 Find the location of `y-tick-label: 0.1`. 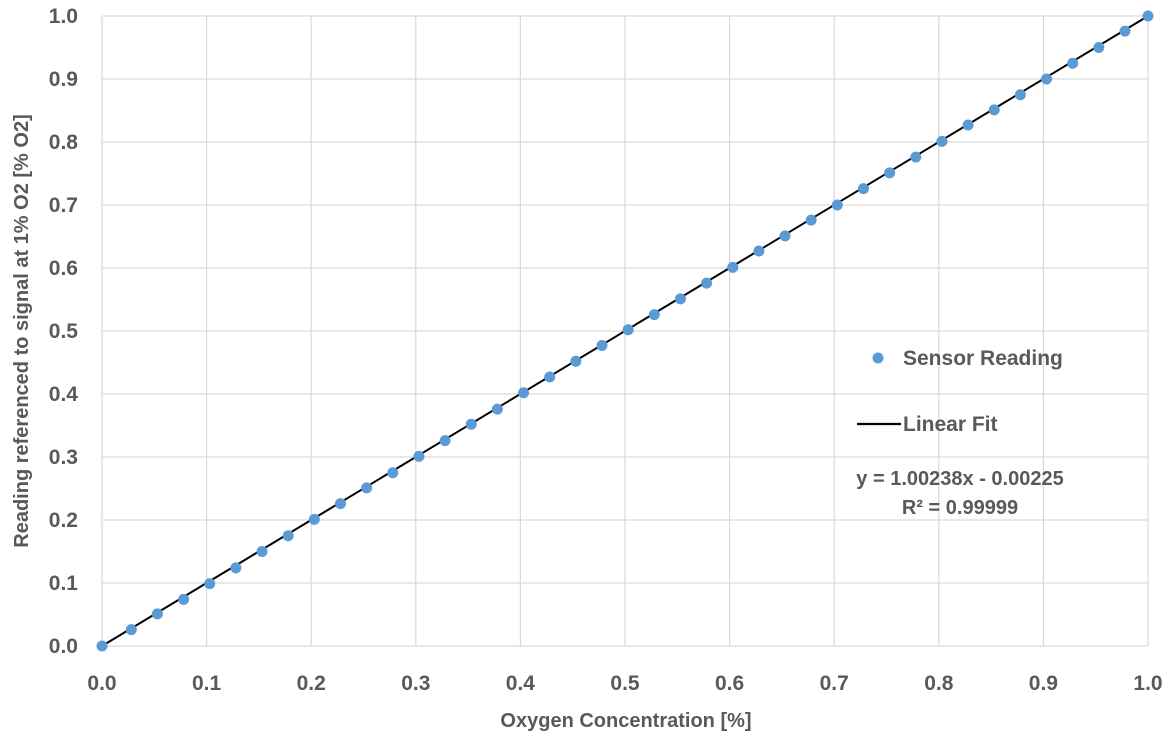

y-tick-label: 0.1 is located at coordinates (64, 583).